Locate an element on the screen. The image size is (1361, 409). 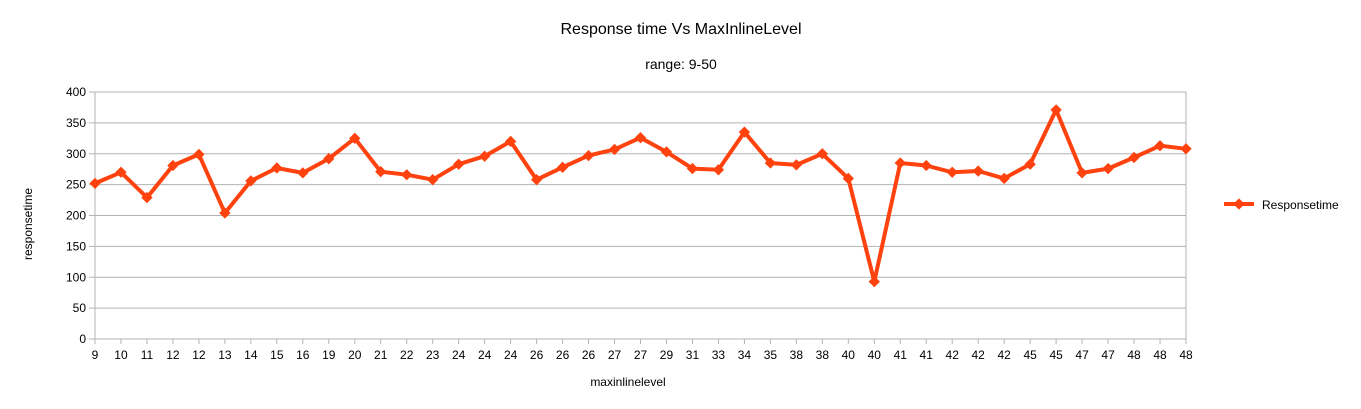
legend: Responsetime is located at coordinates (1281, 205).